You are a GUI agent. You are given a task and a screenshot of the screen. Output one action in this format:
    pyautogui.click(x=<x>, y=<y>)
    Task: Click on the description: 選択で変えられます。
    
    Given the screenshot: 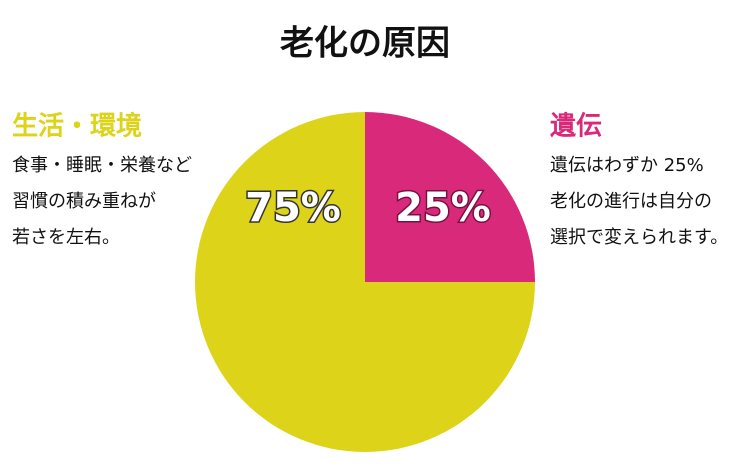 What is the action you would take?
    pyautogui.click(x=639, y=237)
    